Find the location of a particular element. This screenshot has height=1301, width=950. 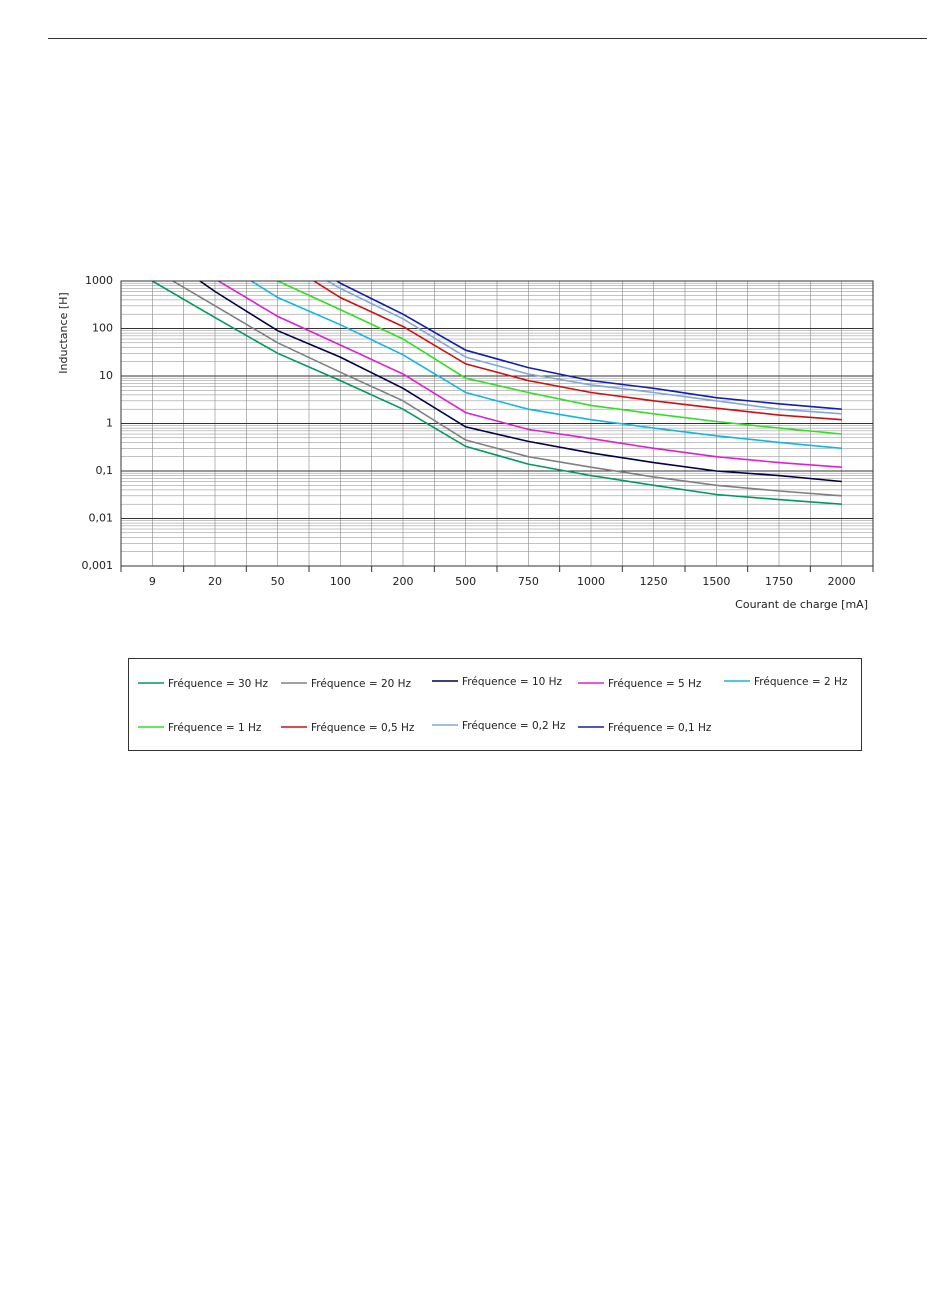

legend-label: Fréquence = 5 Hz is located at coordinates (655, 684).